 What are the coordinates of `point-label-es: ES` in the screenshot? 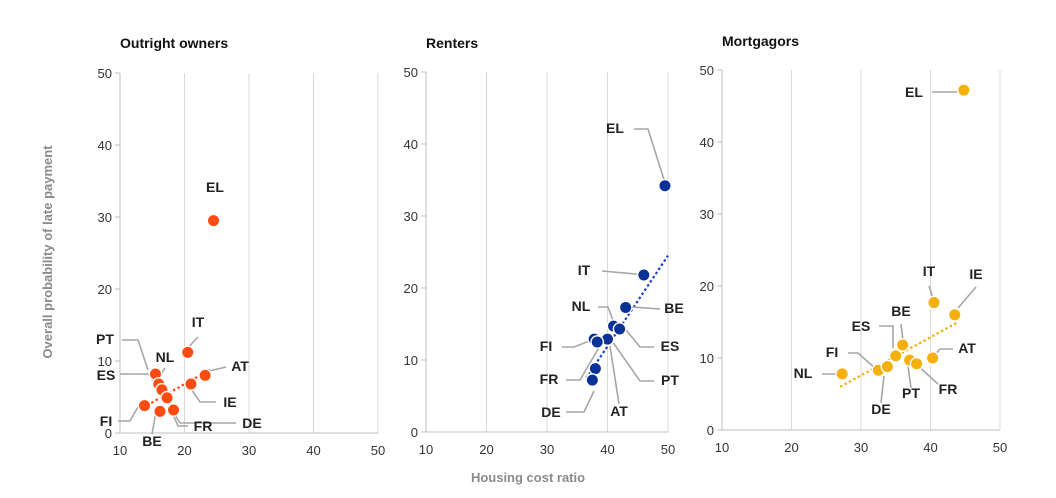 It's located at (106, 375).